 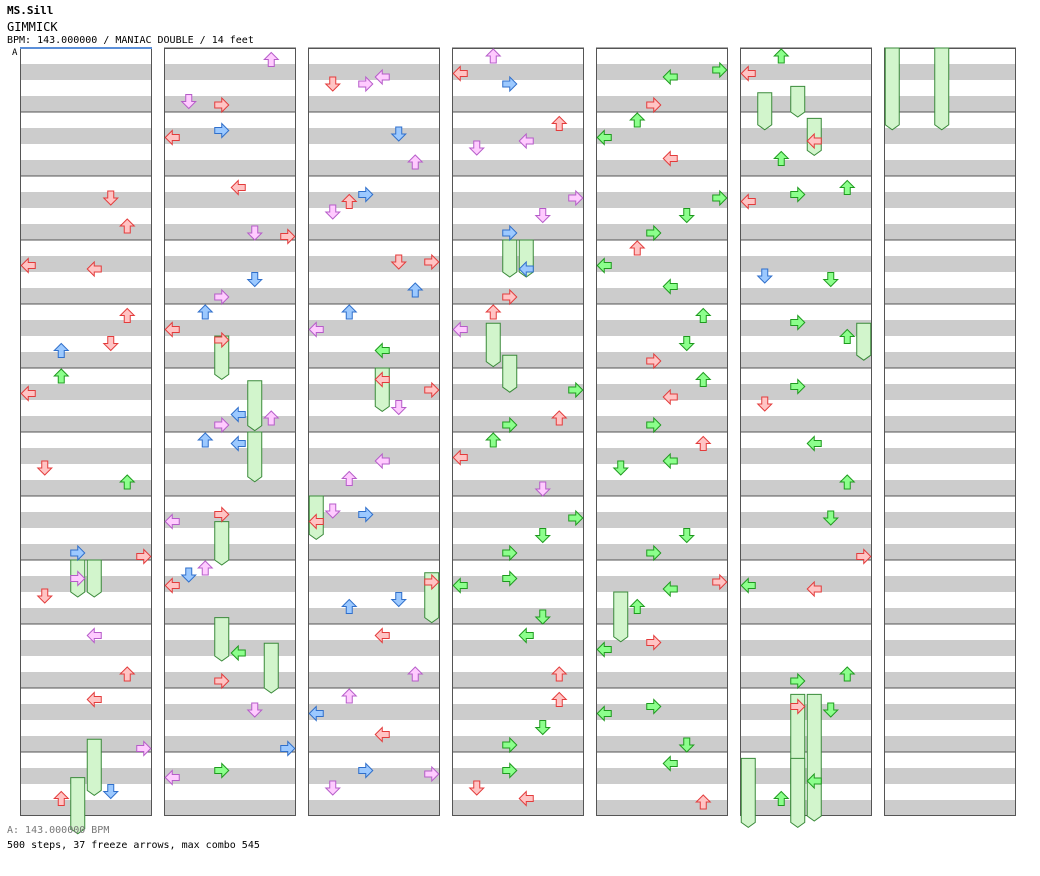 I want to click on bpm-marker-label: A, so click(x=15, y=53).